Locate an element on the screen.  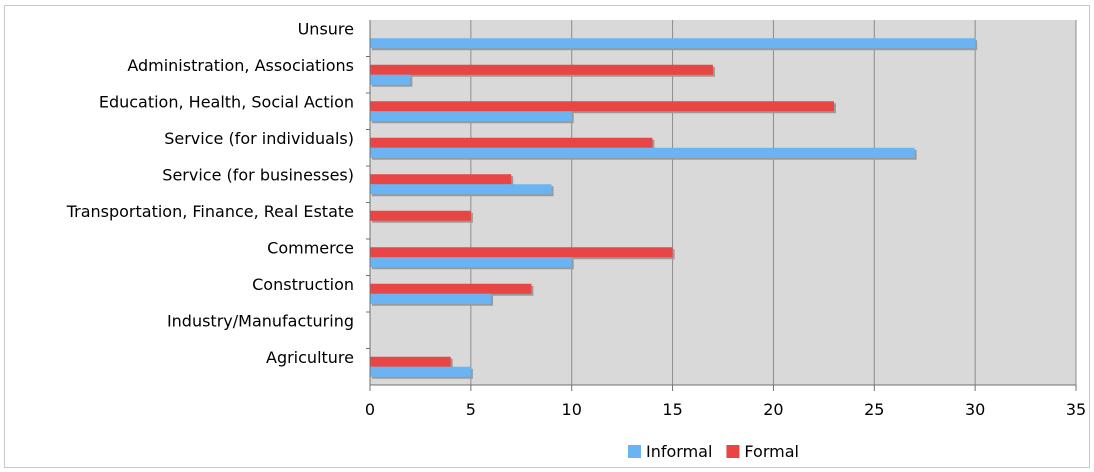
x-tick-label: 15 is located at coordinates (672, 409).